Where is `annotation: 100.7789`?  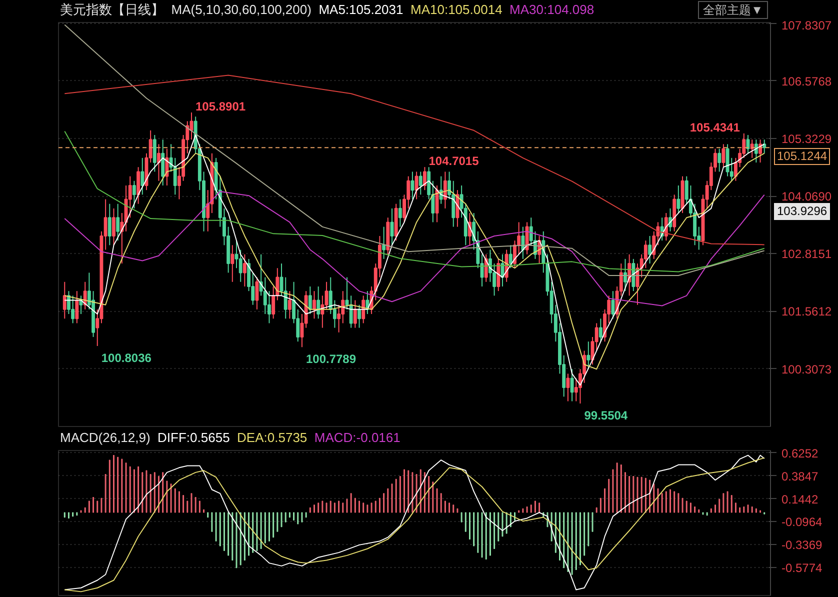
annotation: 100.7789 is located at coordinates (331, 359).